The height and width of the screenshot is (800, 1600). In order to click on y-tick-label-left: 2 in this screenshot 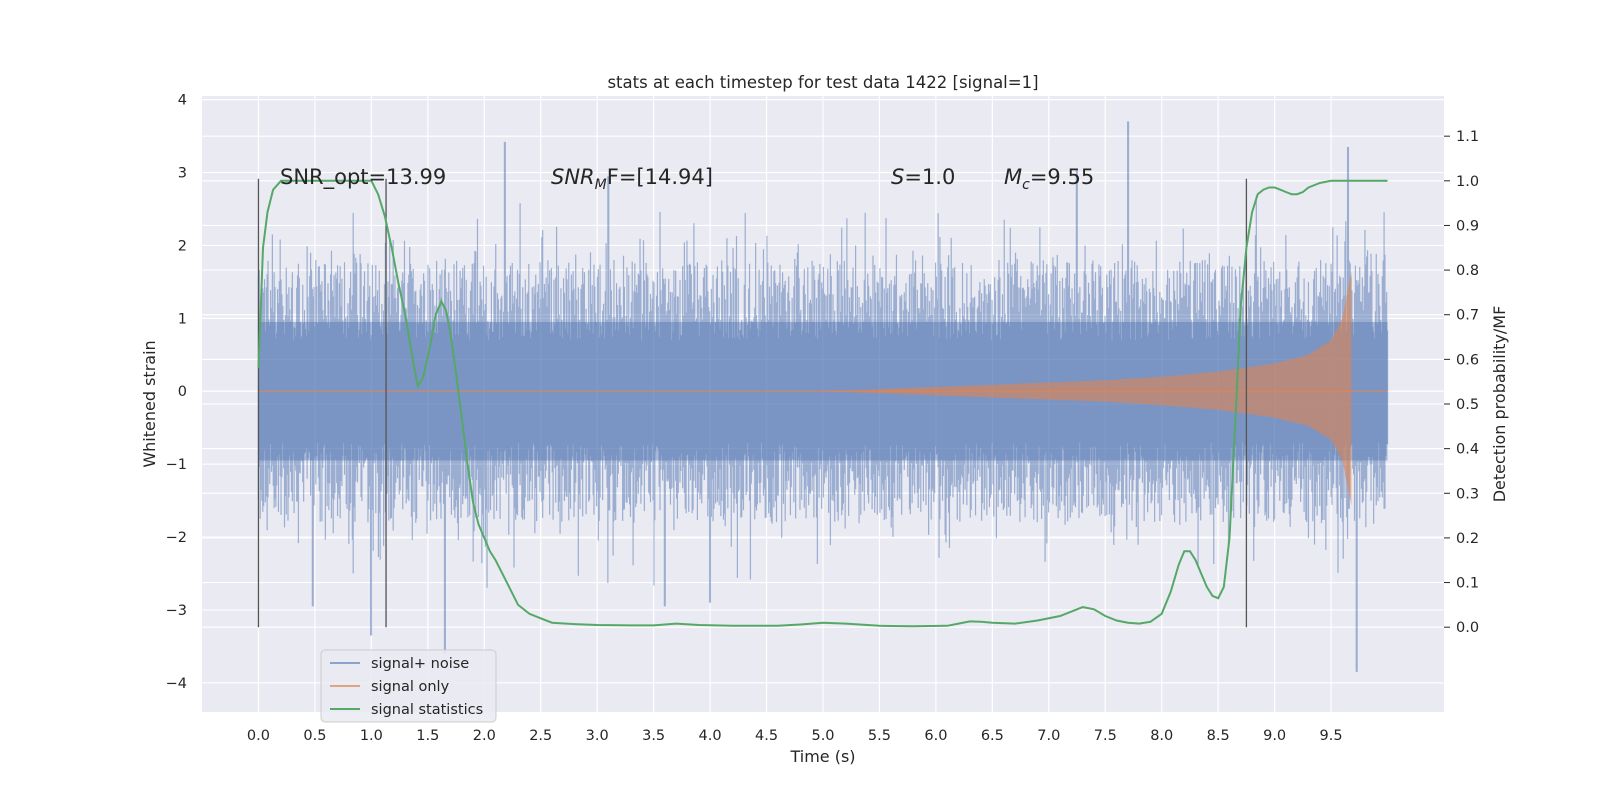, I will do `click(182, 246)`.